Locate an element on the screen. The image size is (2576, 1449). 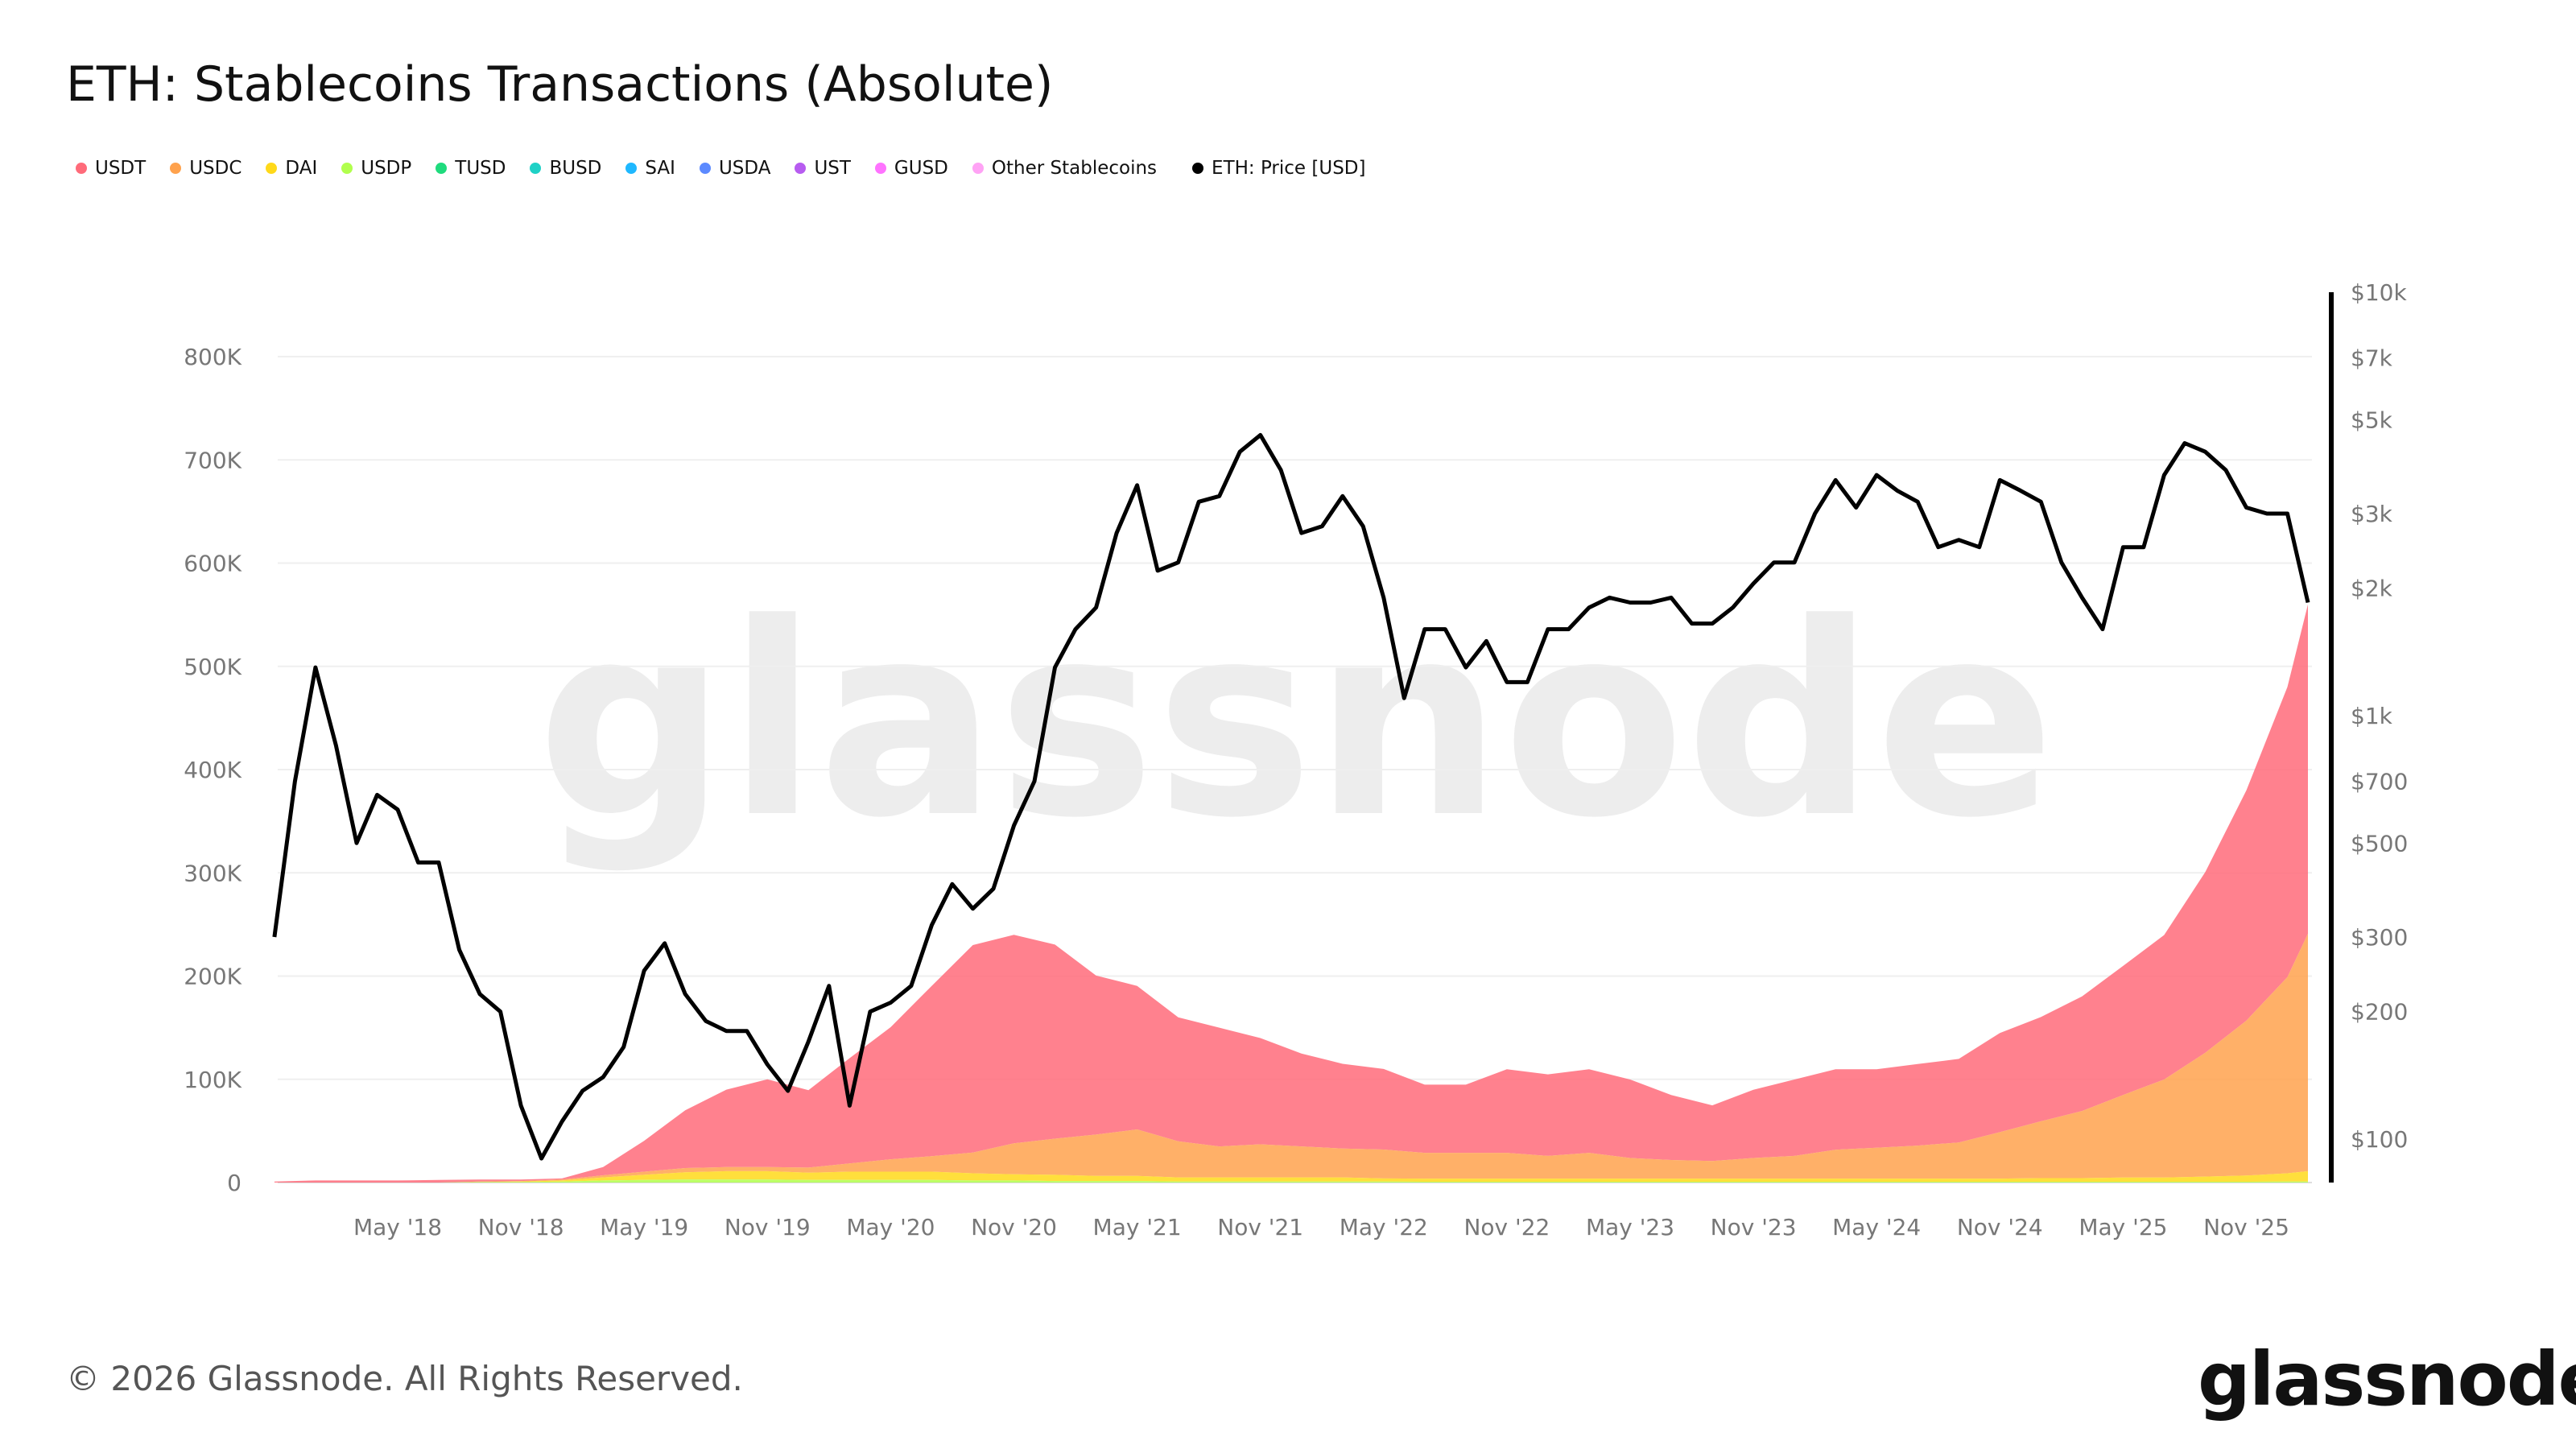
watermark: glassnode is located at coordinates (1296, 721).